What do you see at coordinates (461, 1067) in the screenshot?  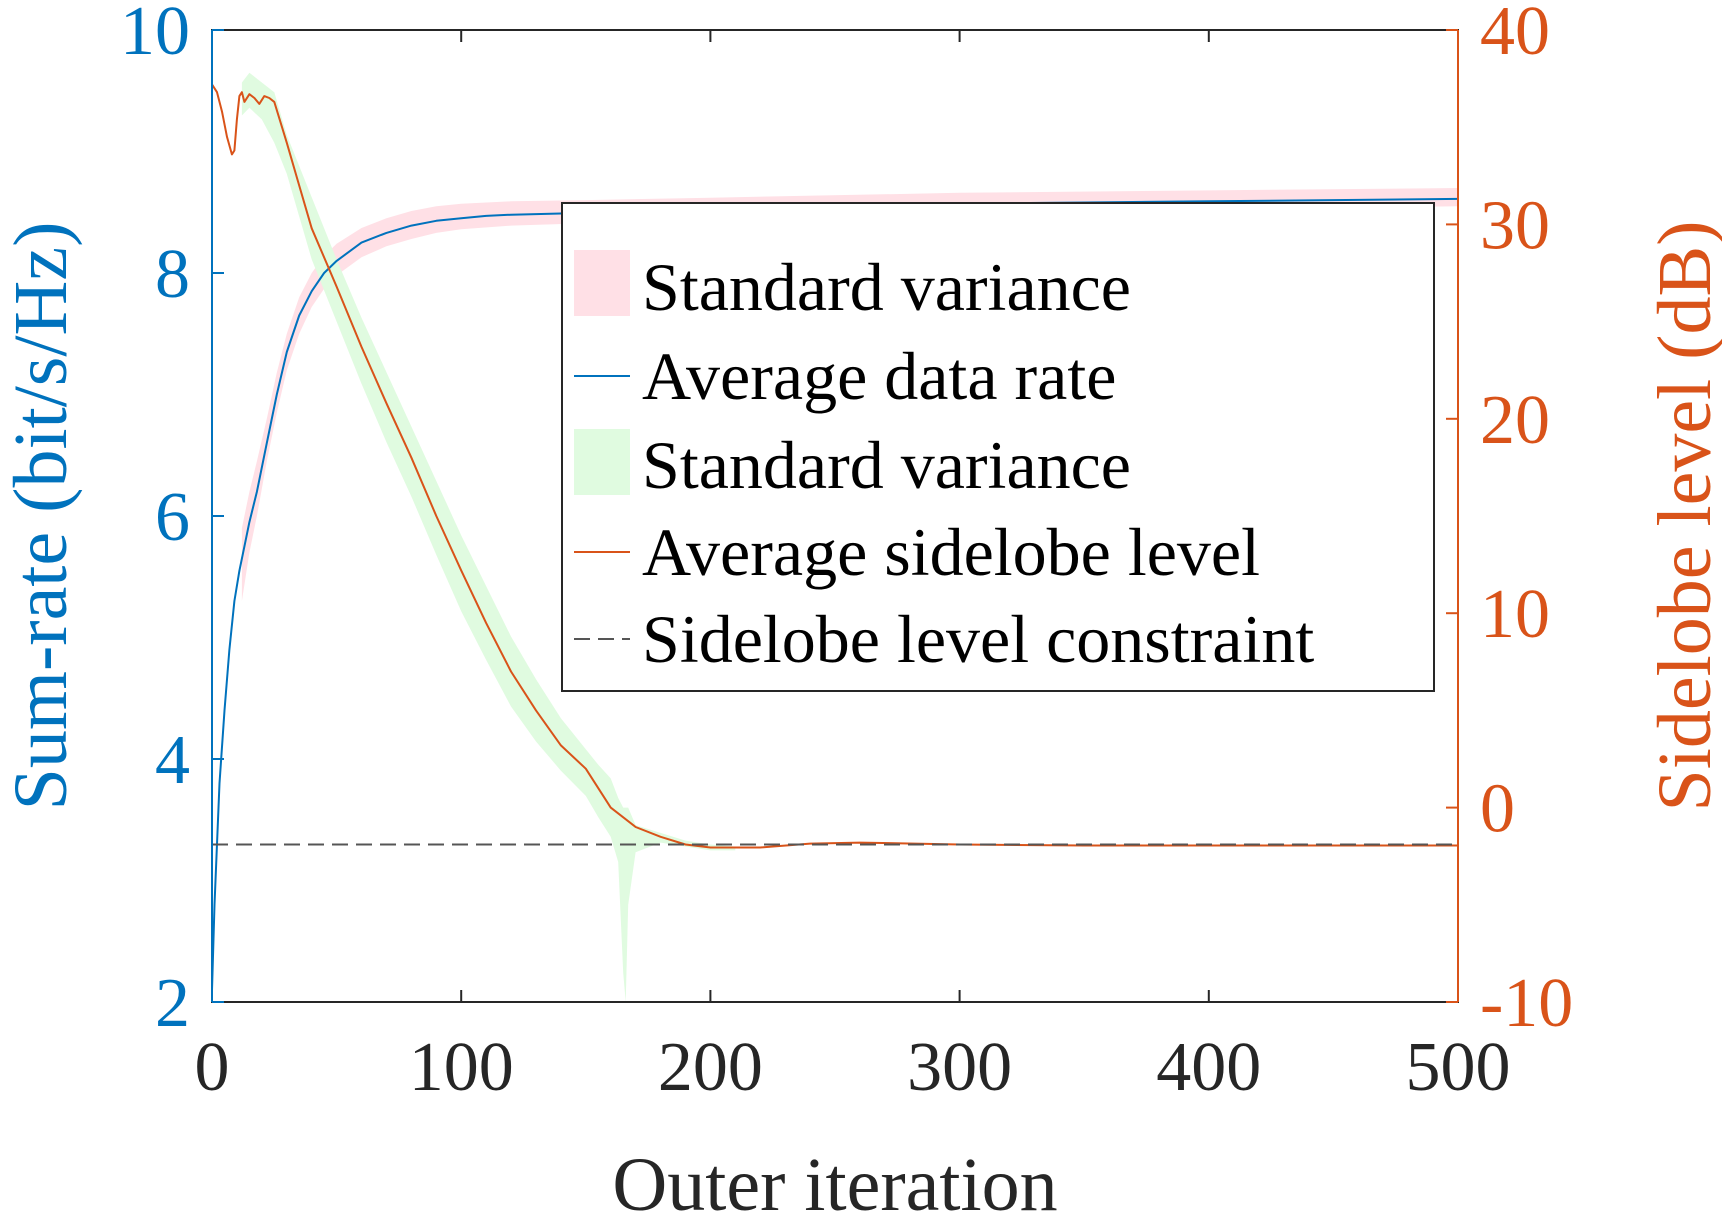 I see `x-tick-label: 100` at bounding box center [461, 1067].